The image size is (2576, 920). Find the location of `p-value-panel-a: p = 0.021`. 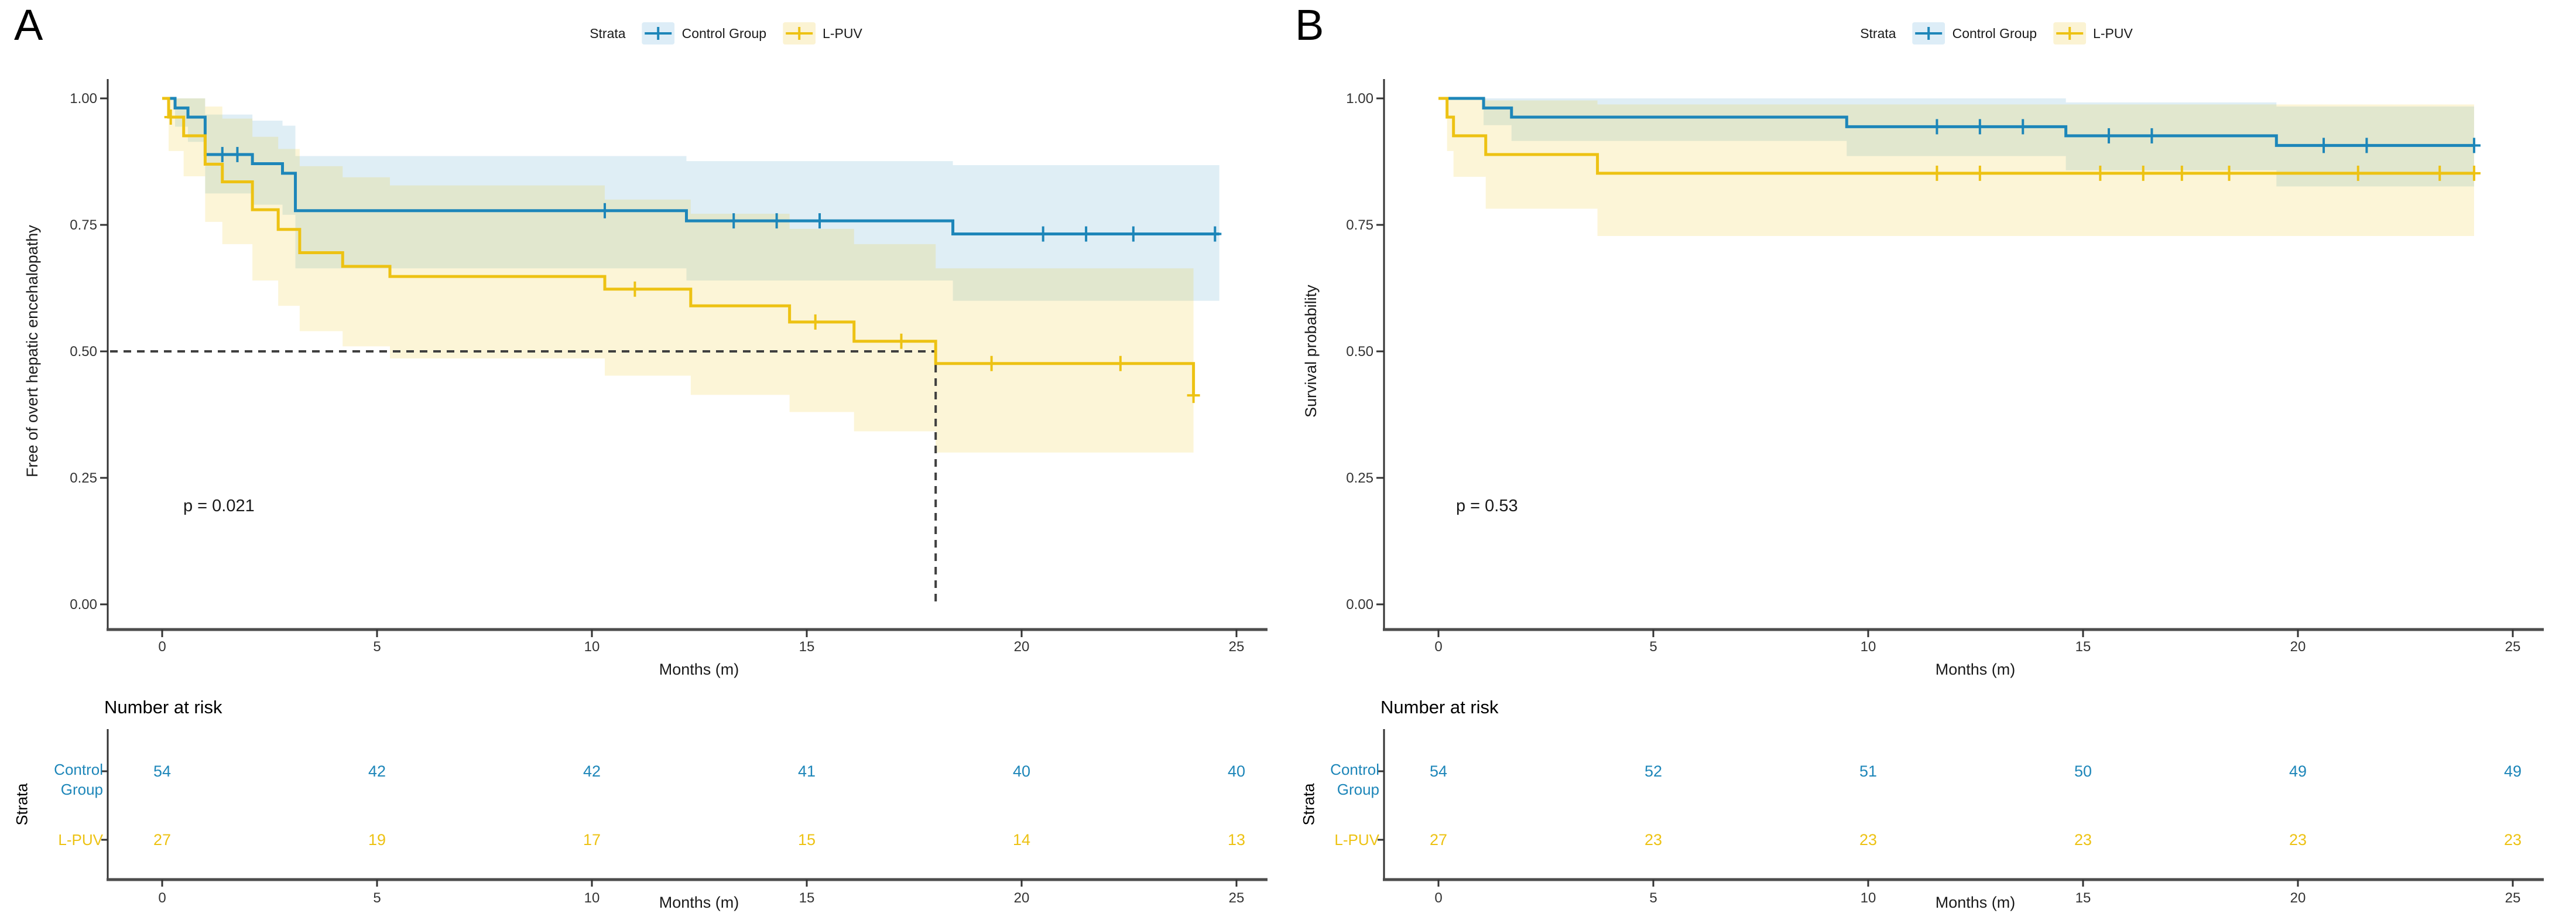

p-value-panel-a: p = 0.021 is located at coordinates (219, 506).